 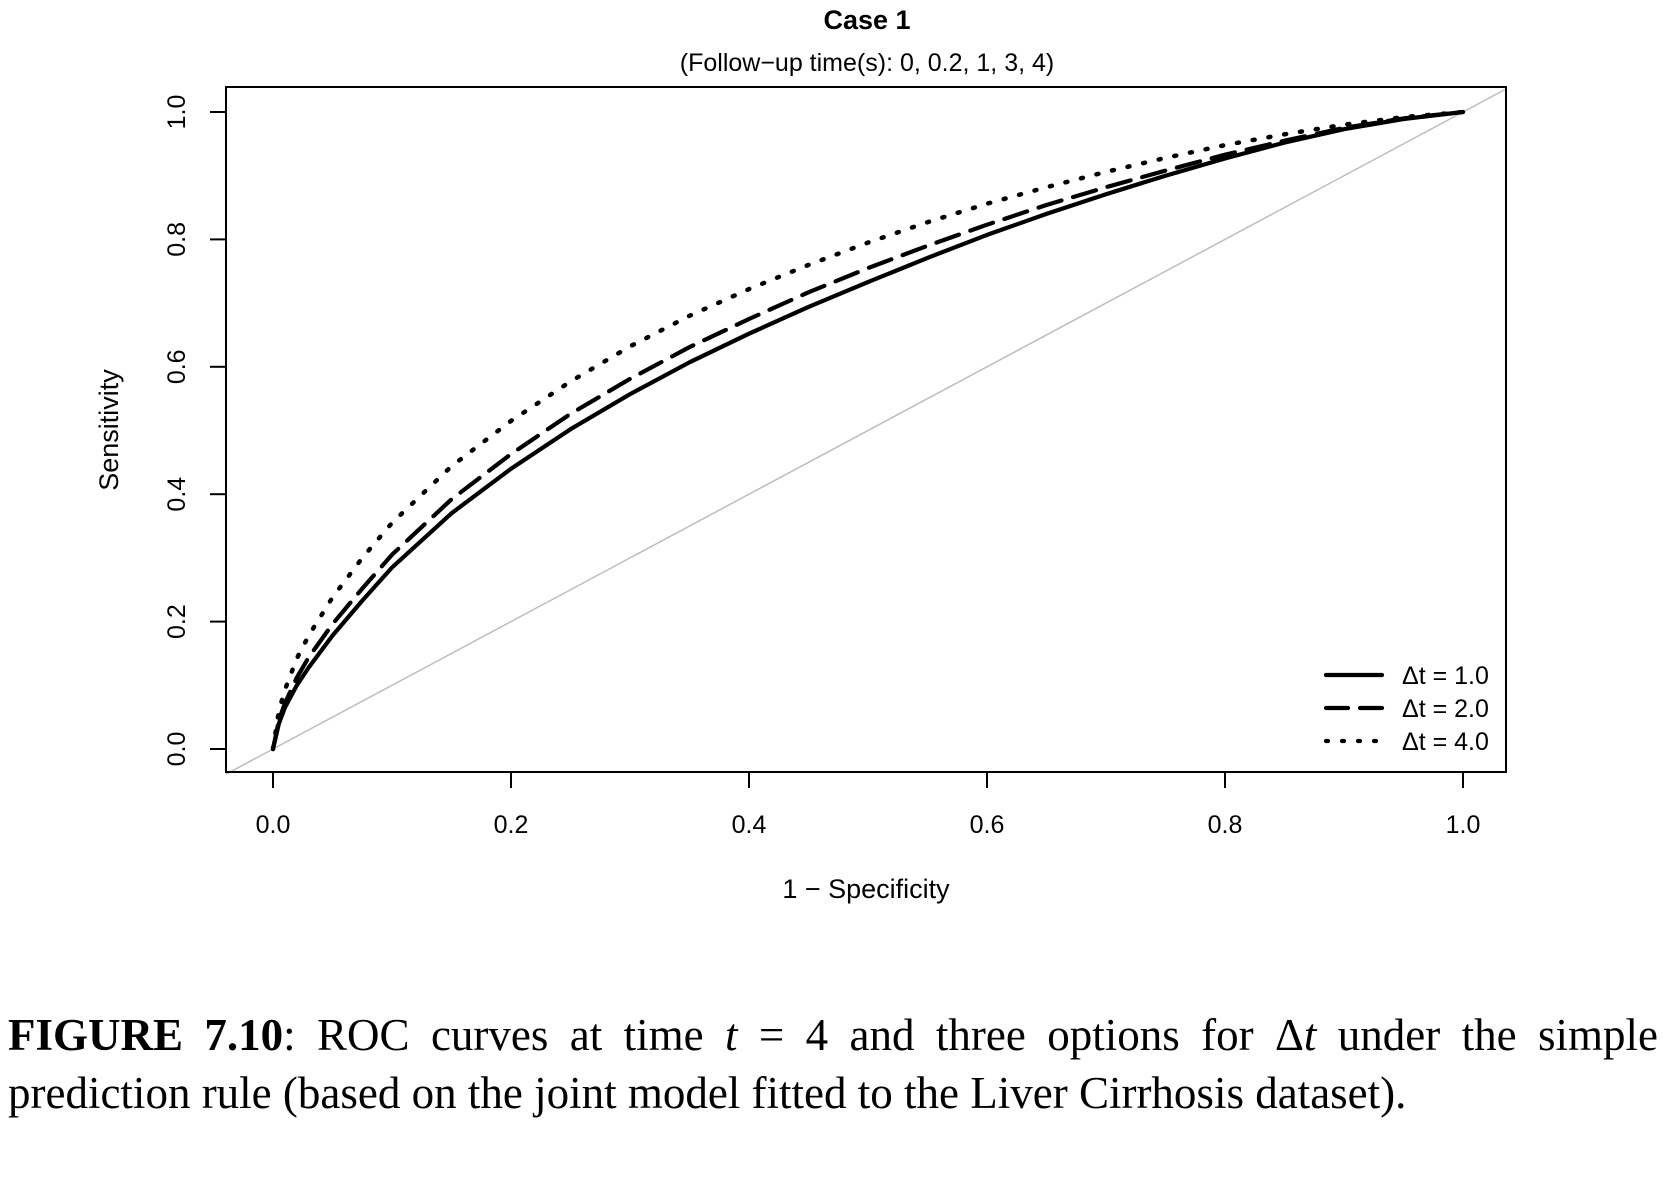 I want to click on x-tick-label: 0.6, so click(x=987, y=825).